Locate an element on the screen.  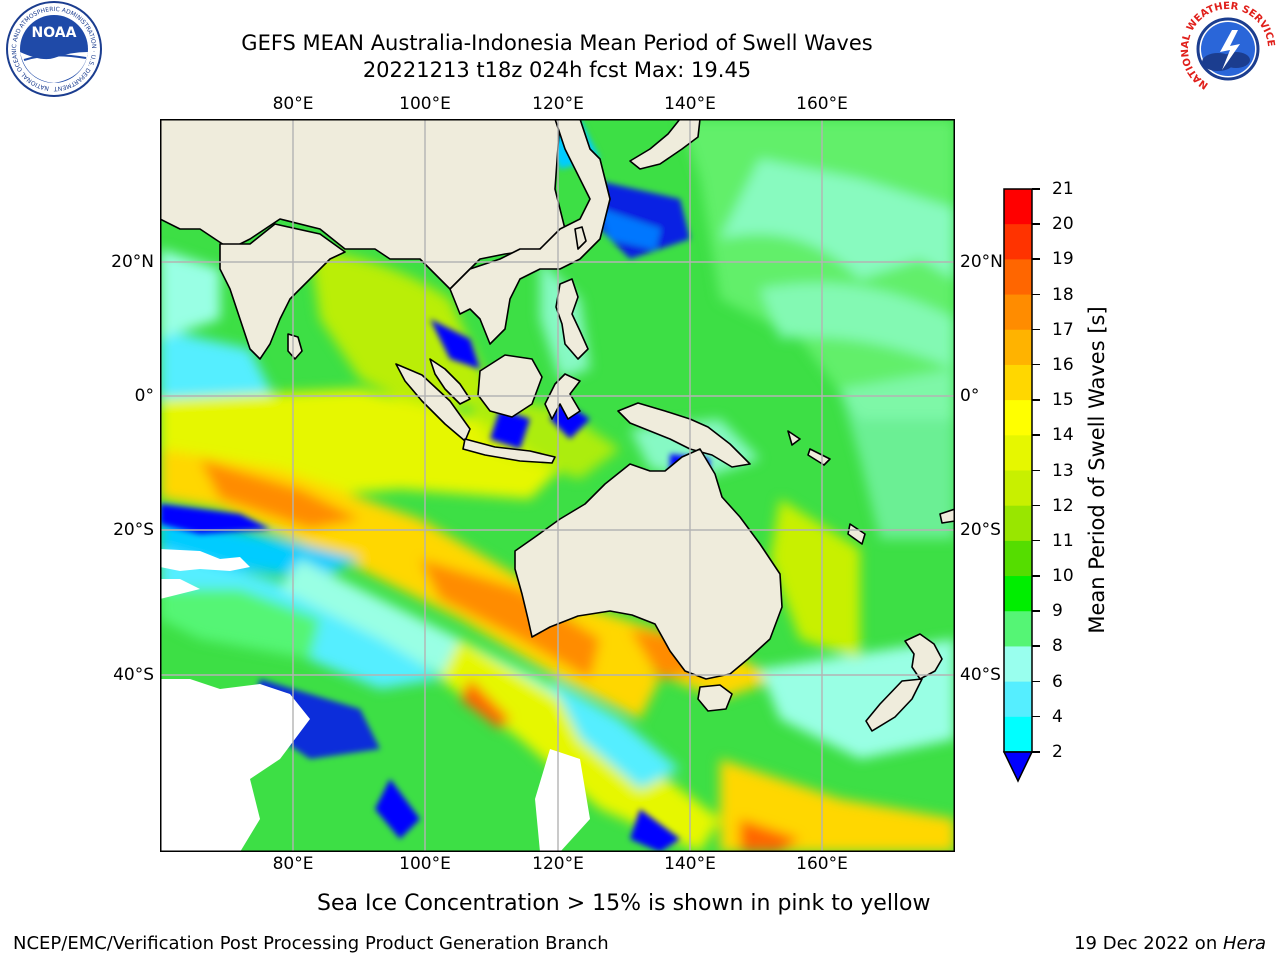
lat-tick-label-left: 20°N is located at coordinates (132, 262).